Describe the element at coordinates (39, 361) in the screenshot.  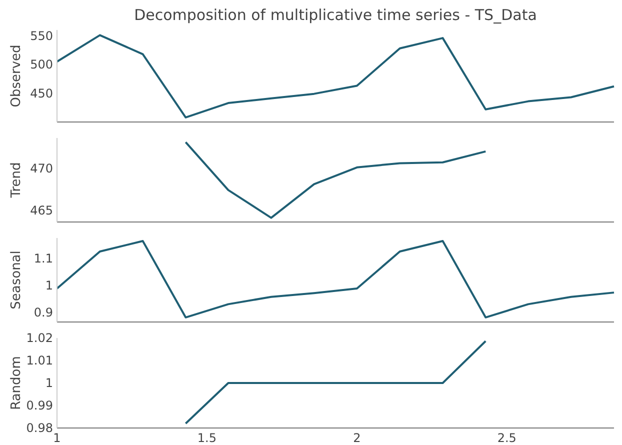
I see `y-tick-label: 1.01` at that location.